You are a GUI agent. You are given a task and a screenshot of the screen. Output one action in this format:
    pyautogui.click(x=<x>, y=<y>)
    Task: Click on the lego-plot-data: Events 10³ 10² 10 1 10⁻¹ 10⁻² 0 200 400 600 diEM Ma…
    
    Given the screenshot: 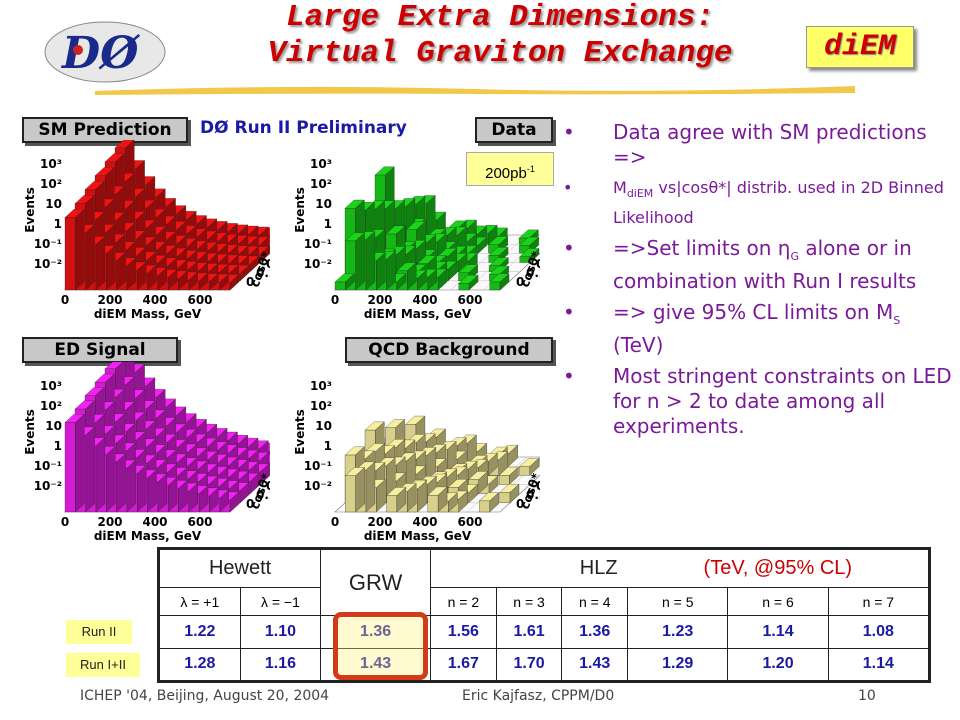 What is the action you would take?
    pyautogui.click(x=433, y=245)
    